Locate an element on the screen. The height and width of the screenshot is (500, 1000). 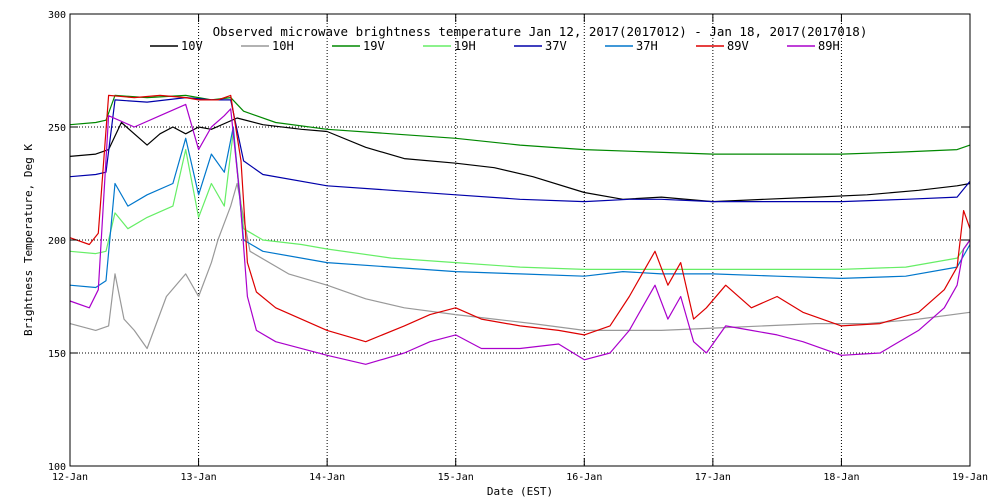
legend-label-19v: 19V is located at coordinates (374, 46).